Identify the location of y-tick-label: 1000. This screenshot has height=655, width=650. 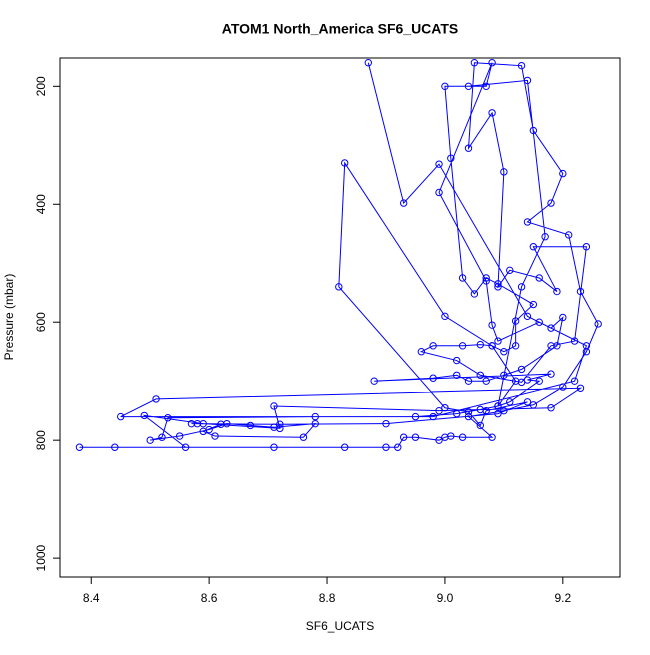
(41, 557).